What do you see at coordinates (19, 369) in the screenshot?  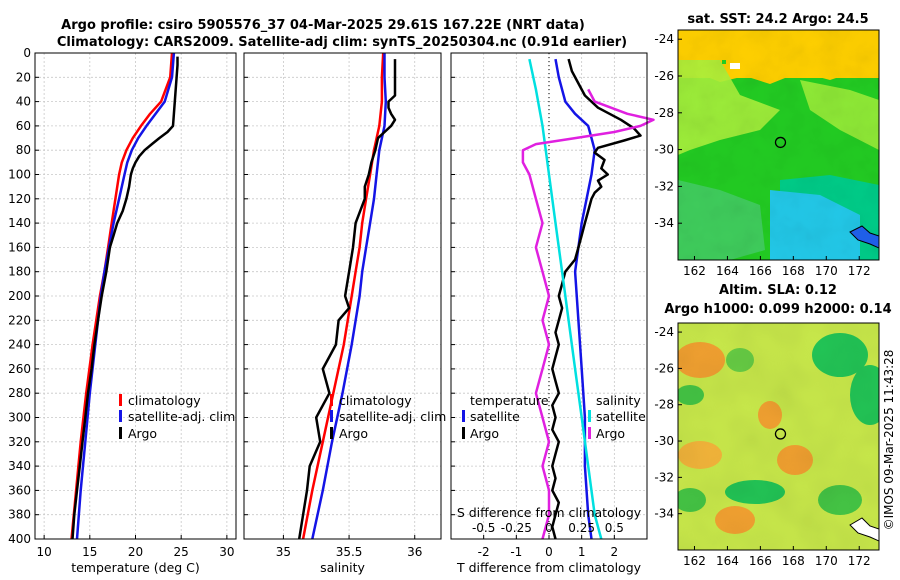 I see `y-tick-label: 260` at bounding box center [19, 369].